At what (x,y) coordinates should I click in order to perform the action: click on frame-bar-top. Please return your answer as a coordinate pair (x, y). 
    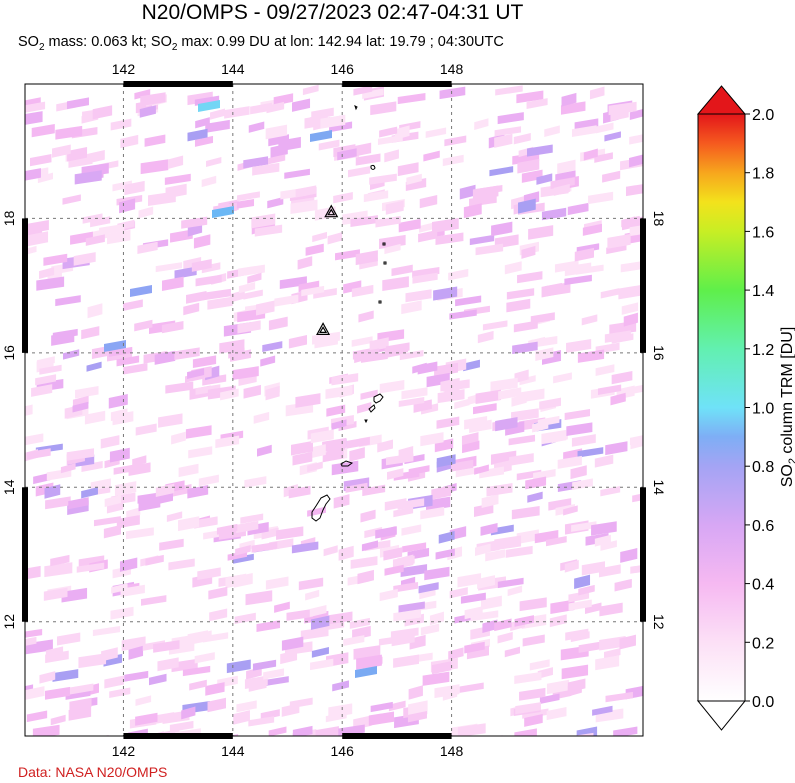
    Looking at the image, I should click on (397, 84).